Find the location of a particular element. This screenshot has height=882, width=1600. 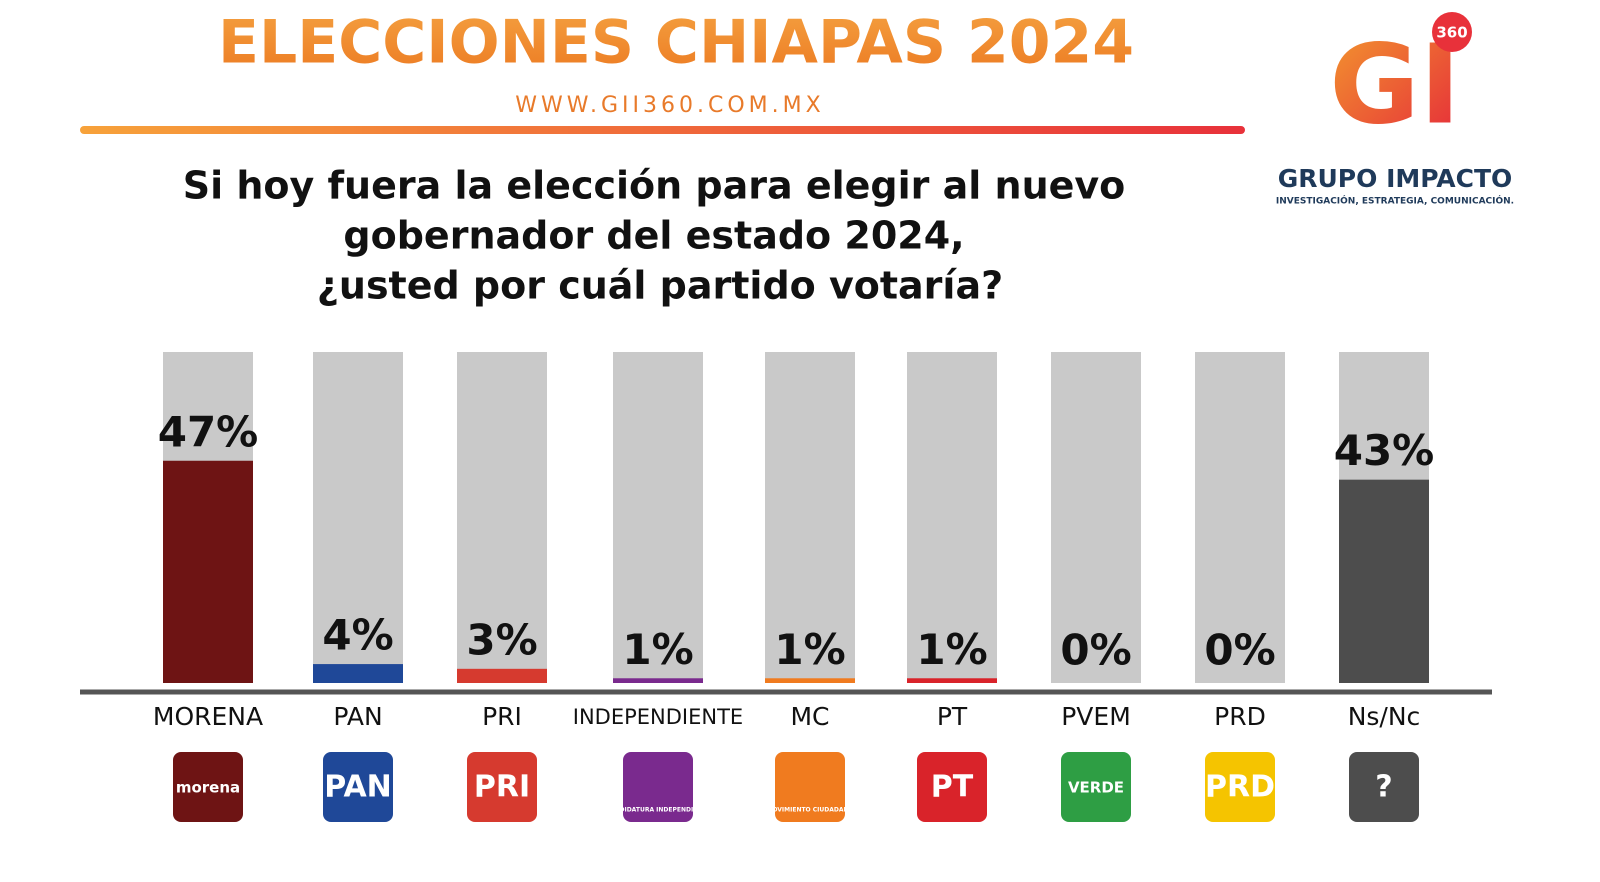

x-tick-label: MORENA is located at coordinates (208, 716).